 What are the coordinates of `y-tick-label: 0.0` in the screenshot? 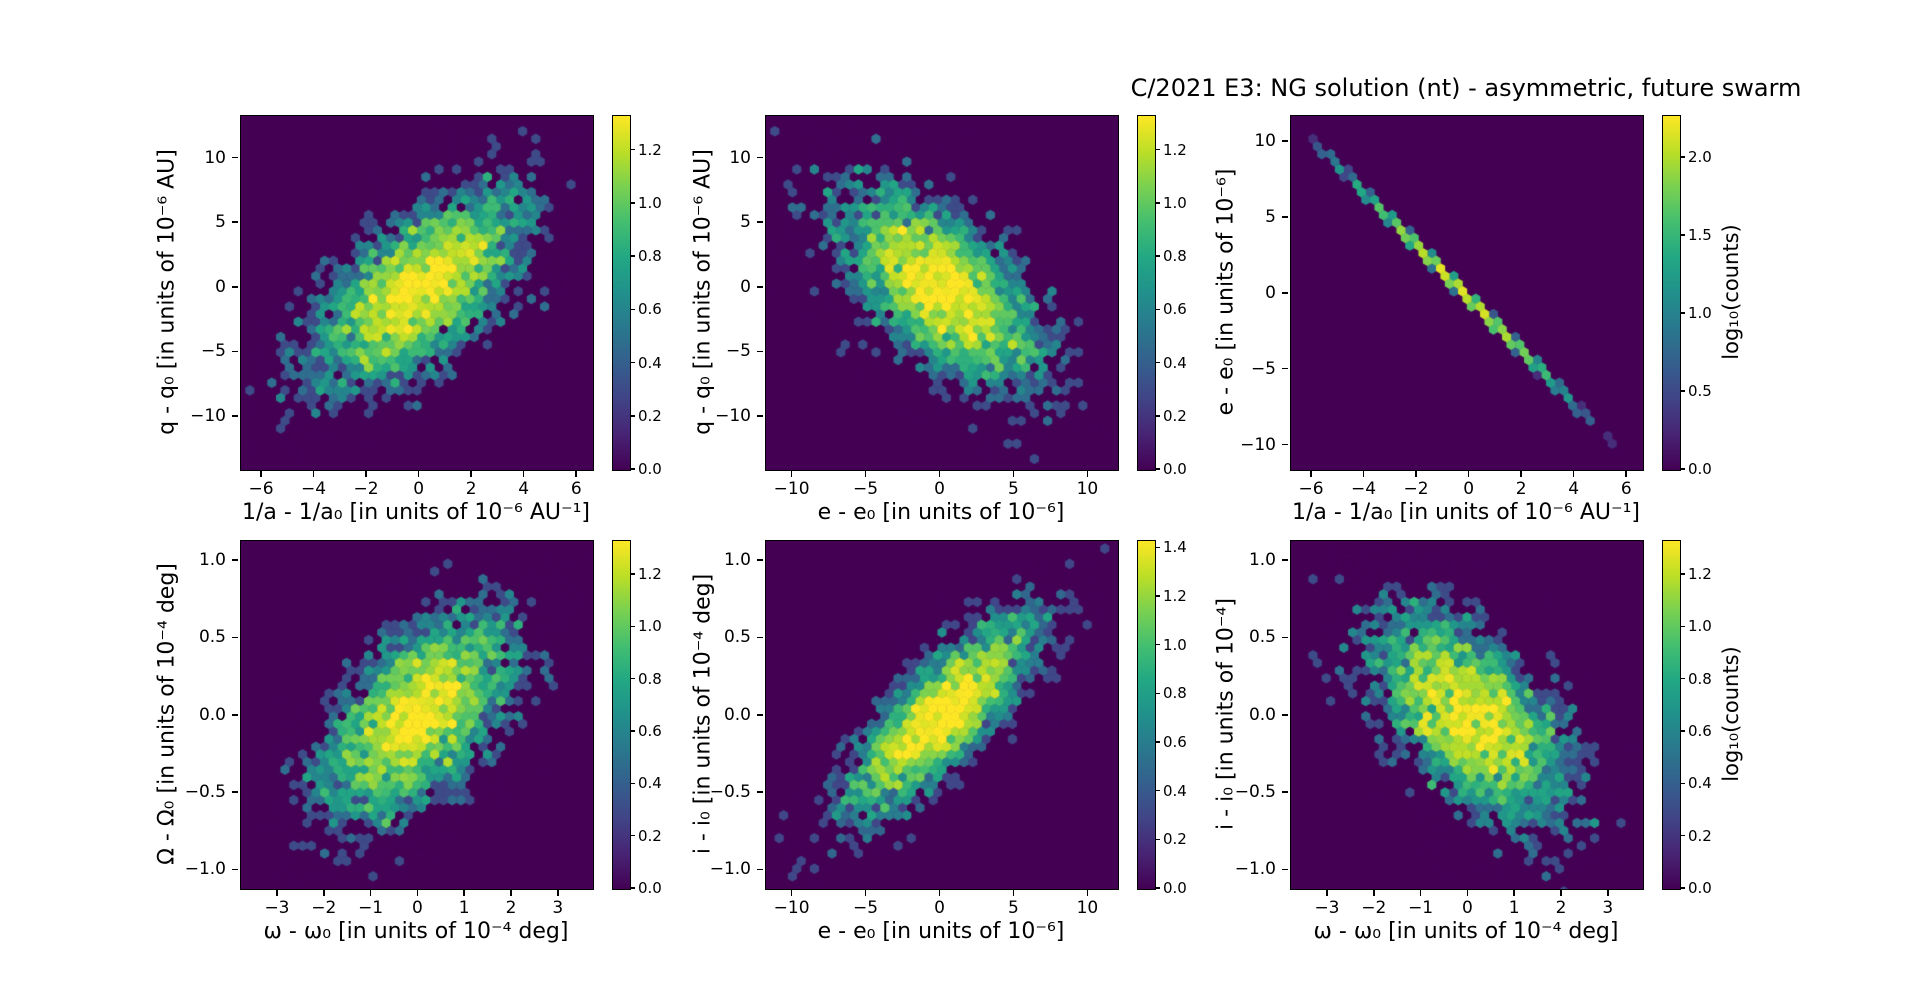 It's located at (212, 714).